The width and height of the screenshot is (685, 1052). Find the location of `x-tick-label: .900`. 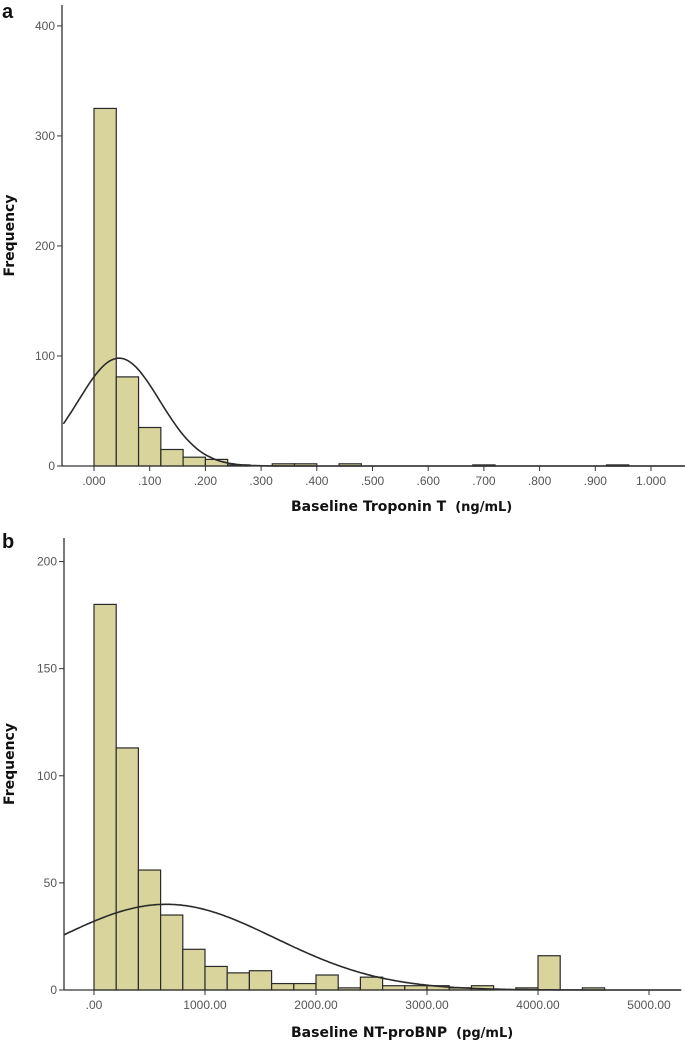

x-tick-label: .900 is located at coordinates (596, 481).